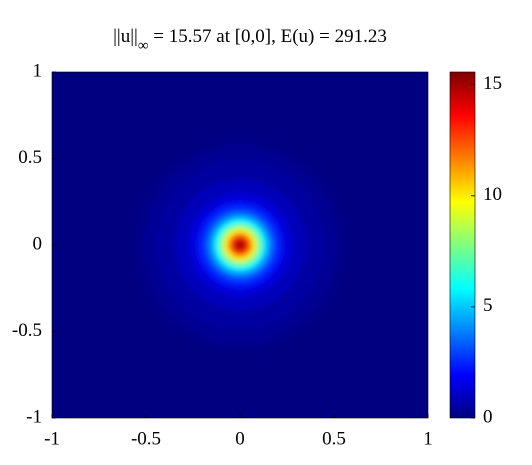 Image resolution: width=532 pixels, height=465 pixels. Describe the element at coordinates (146, 438) in the screenshot. I see `x-tick-label: -0.5` at that location.